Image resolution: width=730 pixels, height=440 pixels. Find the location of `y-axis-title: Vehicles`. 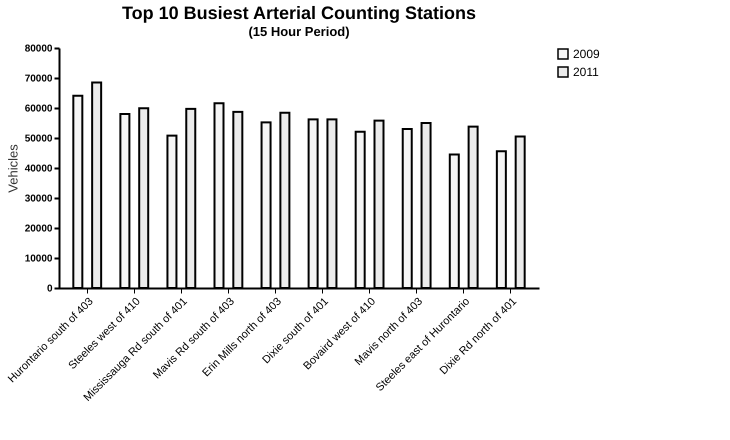

y-axis-title: Vehicles is located at coordinates (13, 168).